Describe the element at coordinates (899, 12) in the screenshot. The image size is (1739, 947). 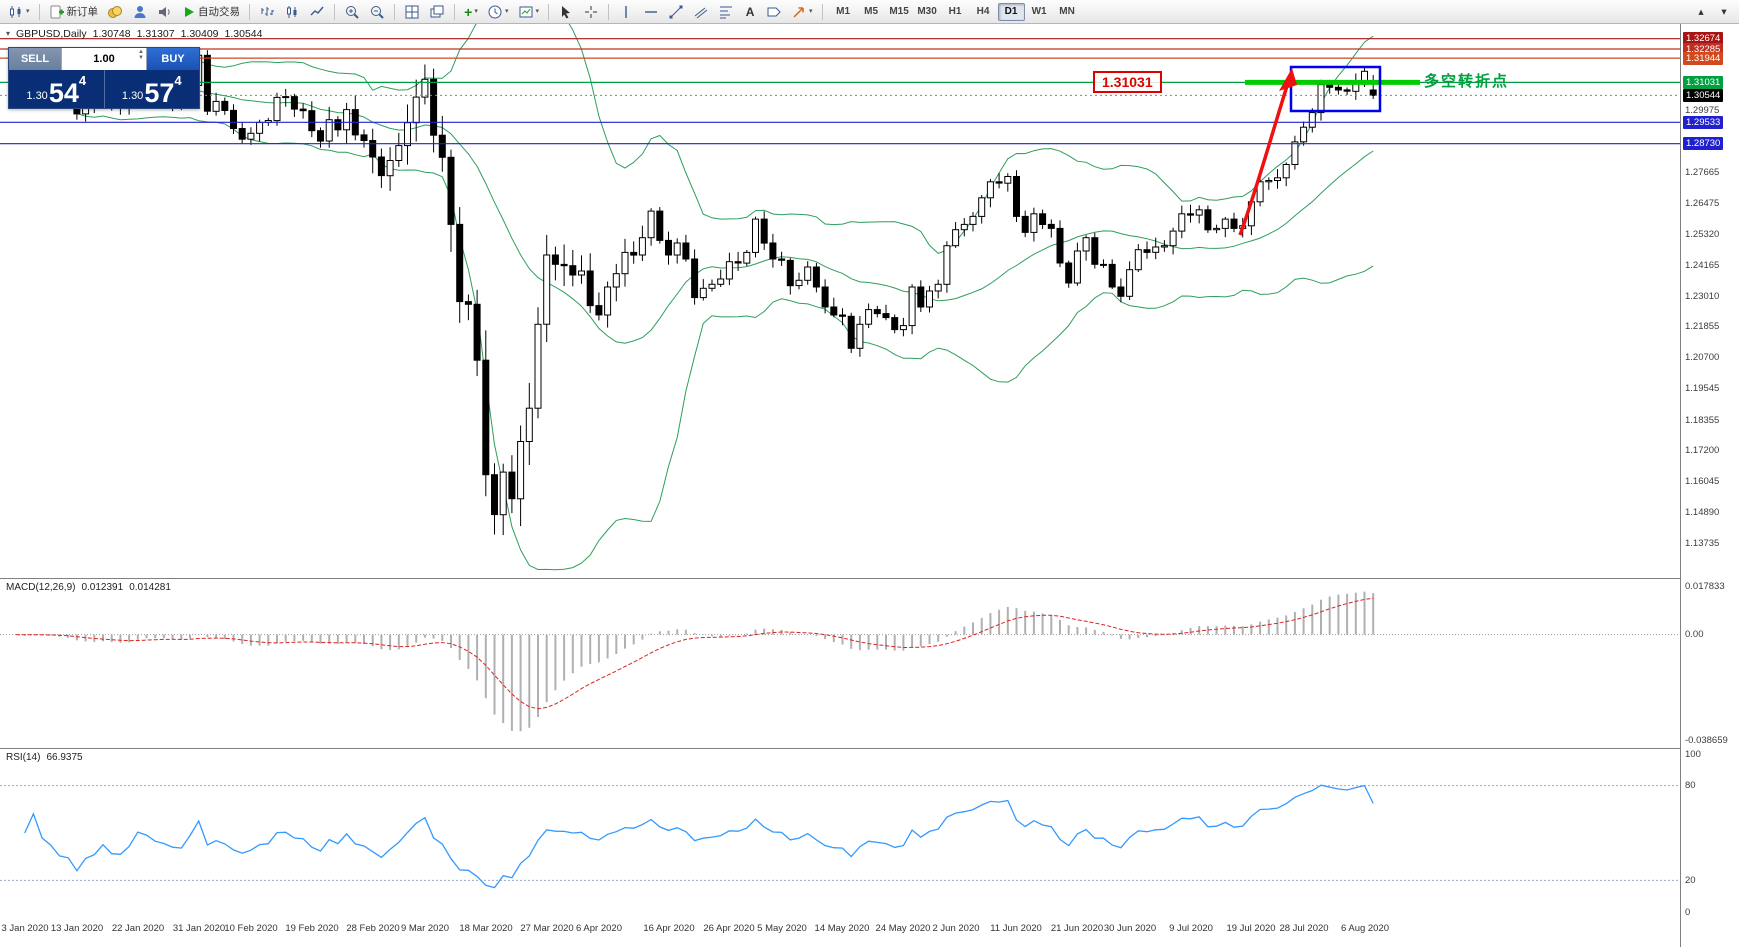
I see `timeframe-m15: M15` at that location.